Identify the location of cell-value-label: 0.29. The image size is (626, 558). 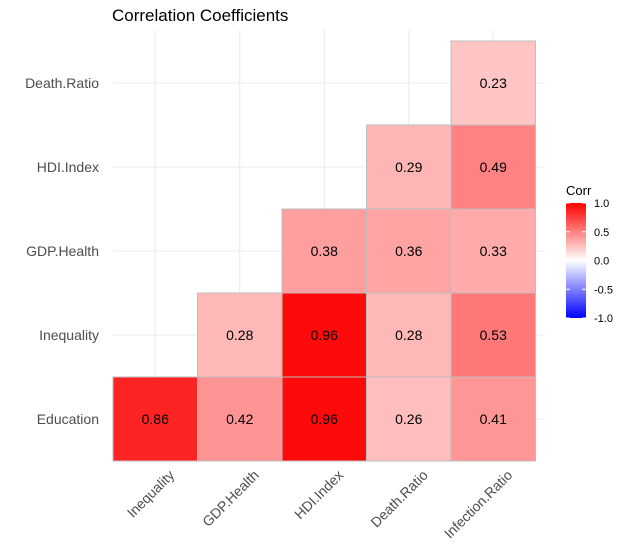
(408, 167).